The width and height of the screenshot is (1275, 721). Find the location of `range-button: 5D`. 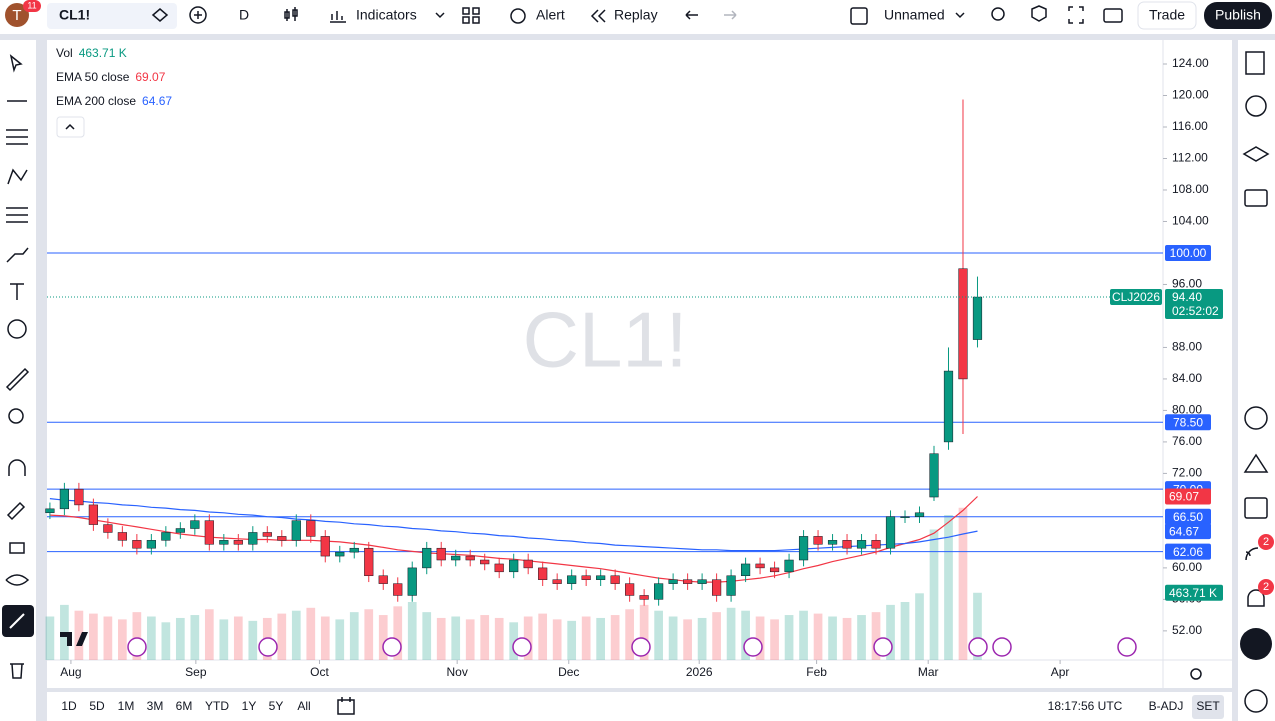

range-button: 5D is located at coordinates (97, 706).